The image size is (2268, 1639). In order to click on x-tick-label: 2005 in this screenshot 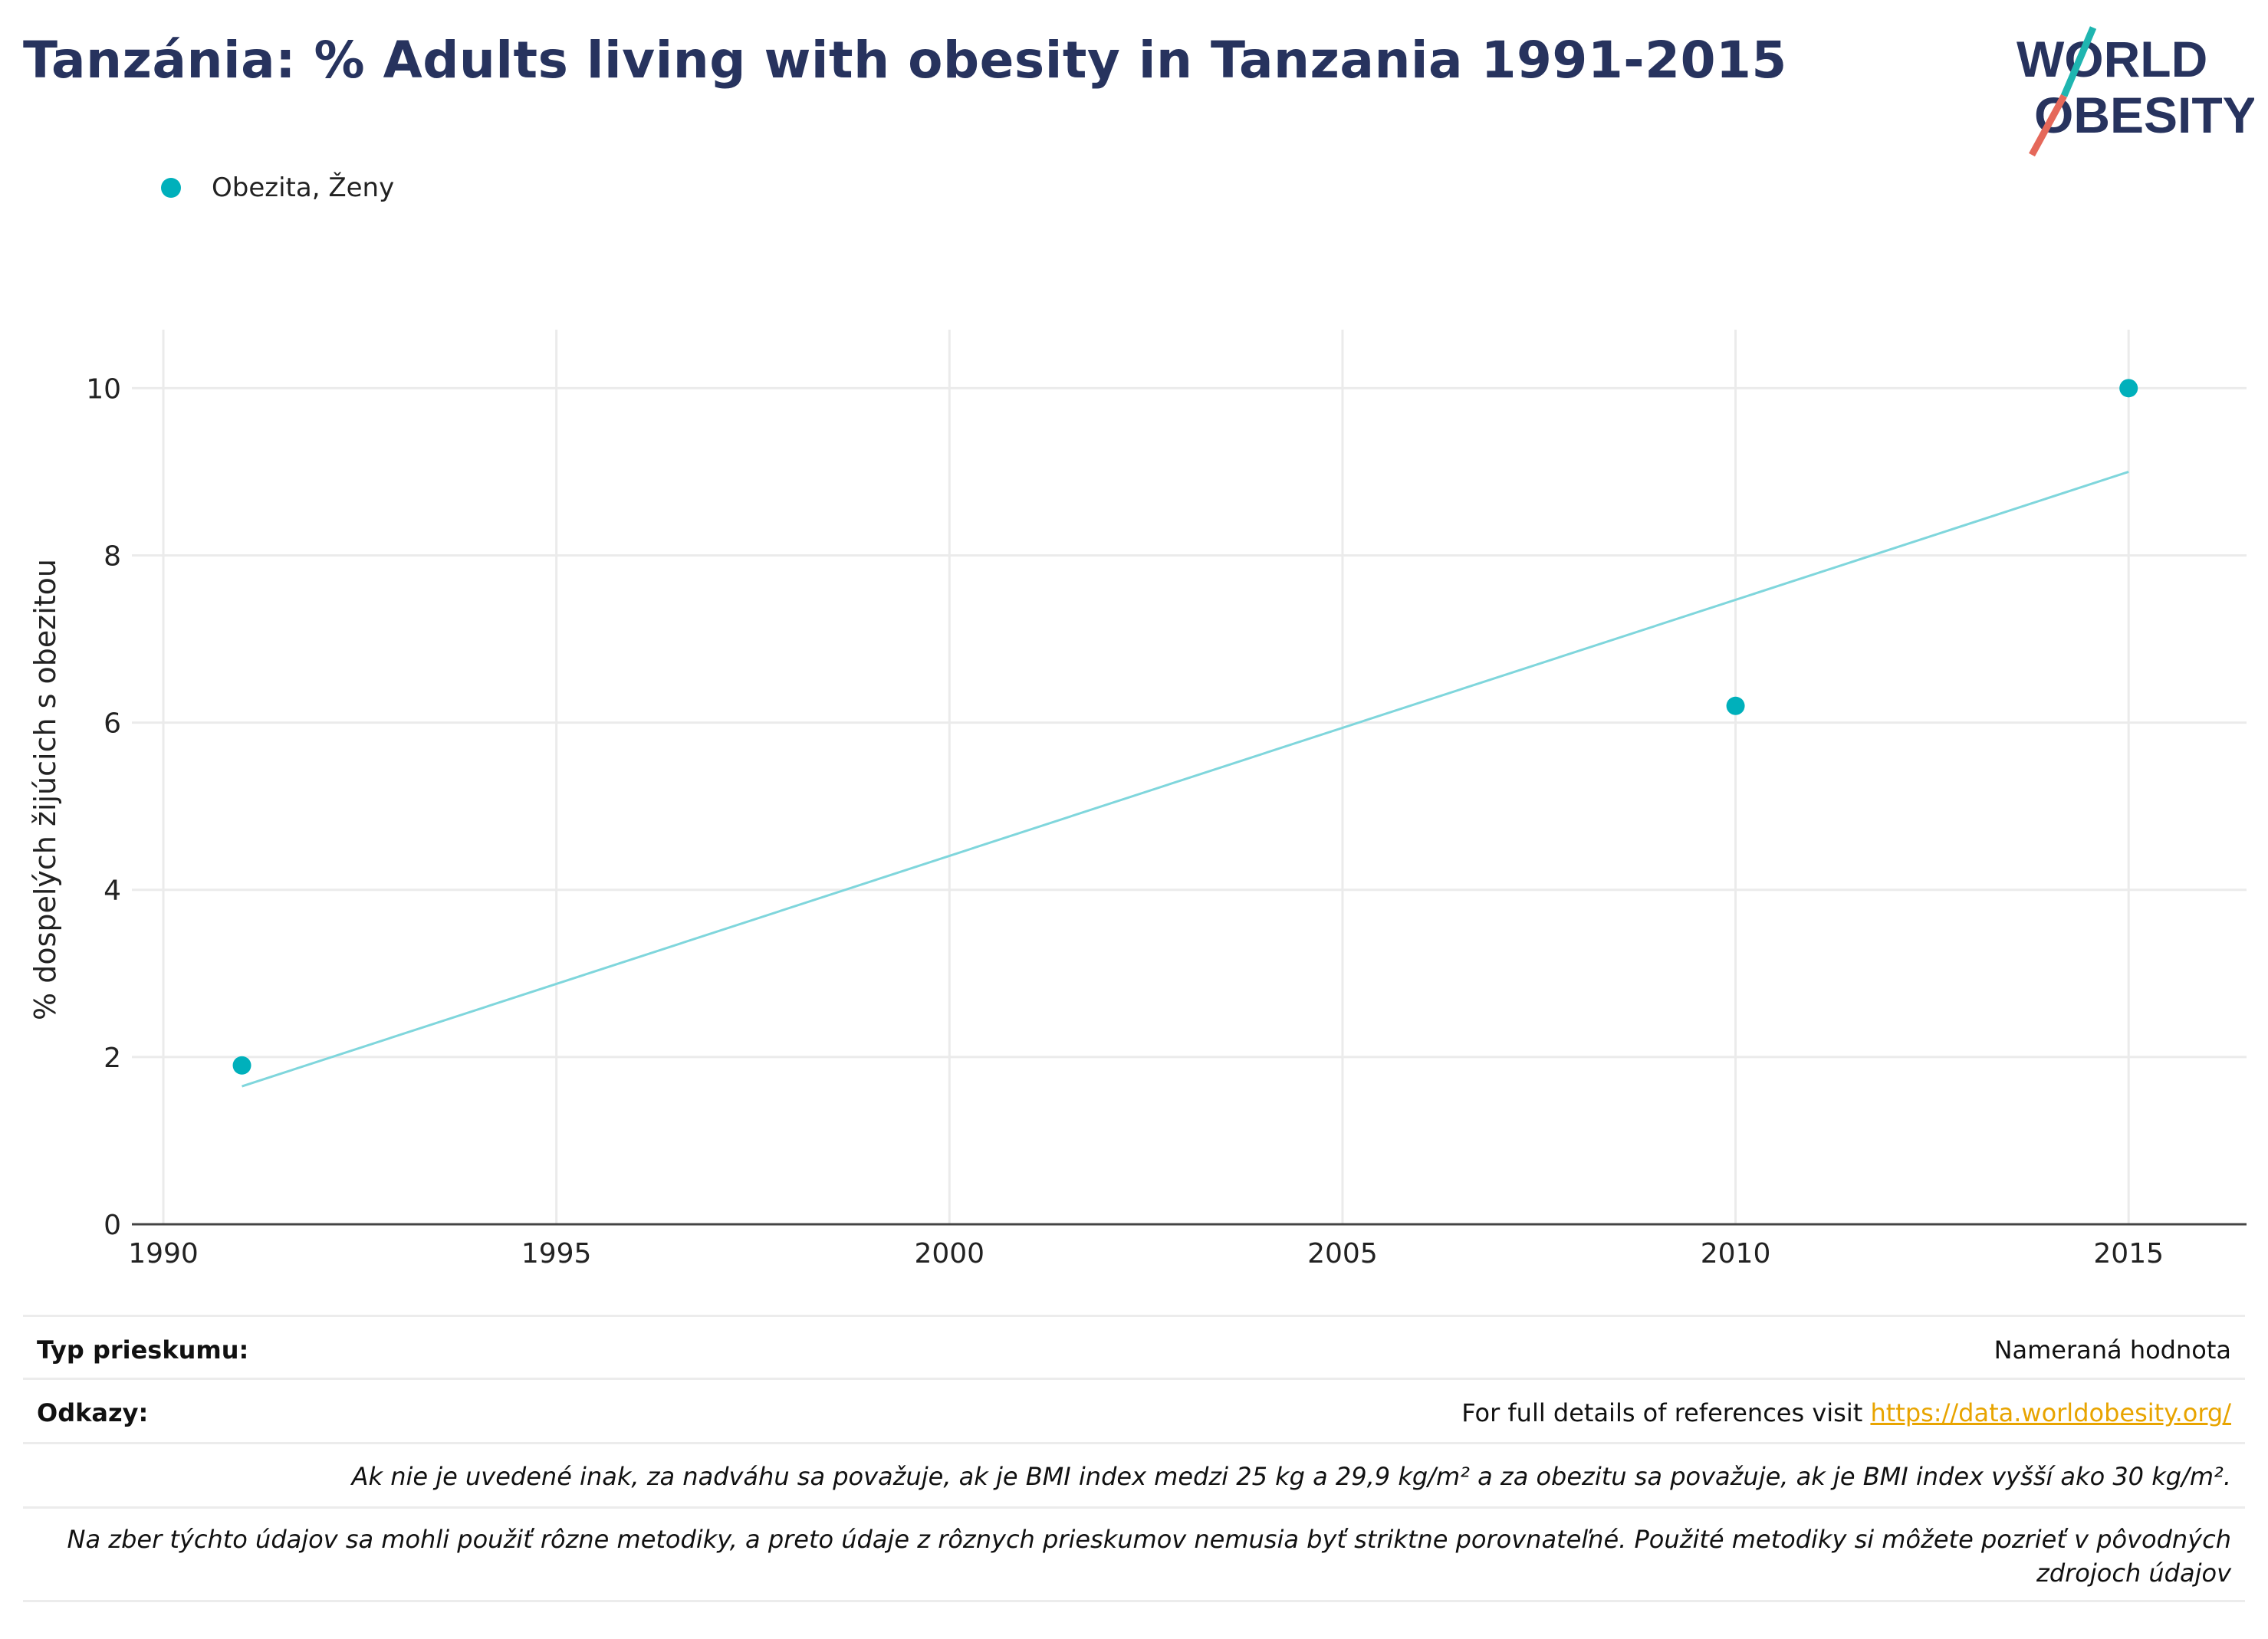, I will do `click(1342, 1254)`.